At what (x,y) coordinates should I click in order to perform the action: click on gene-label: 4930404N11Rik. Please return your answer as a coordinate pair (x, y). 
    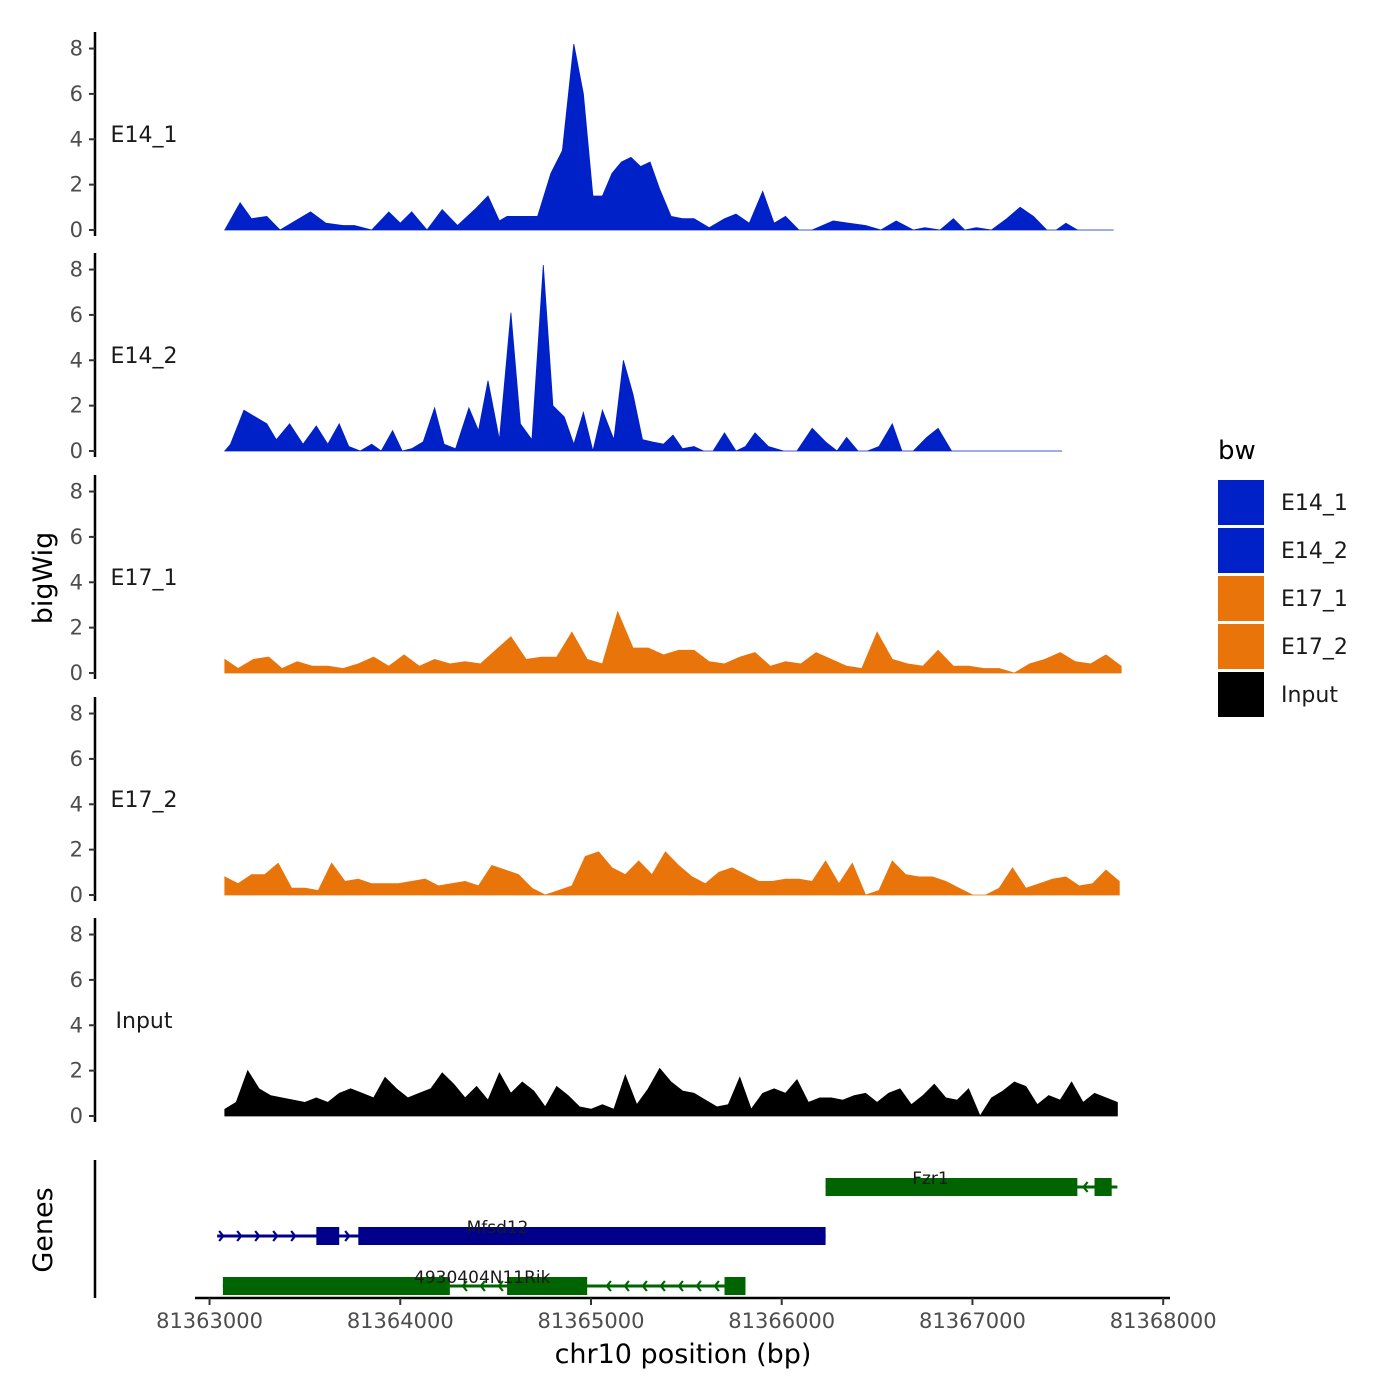
    Looking at the image, I should click on (482, 1278).